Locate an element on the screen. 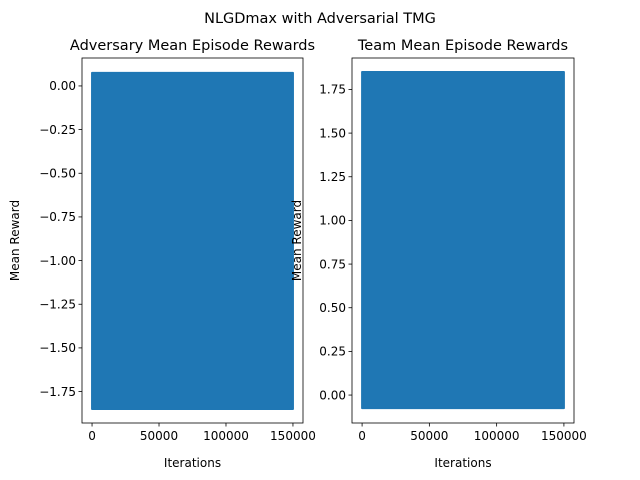  figure-suptitle: NLGDmax with Adversarial TMG is located at coordinates (320, 19).